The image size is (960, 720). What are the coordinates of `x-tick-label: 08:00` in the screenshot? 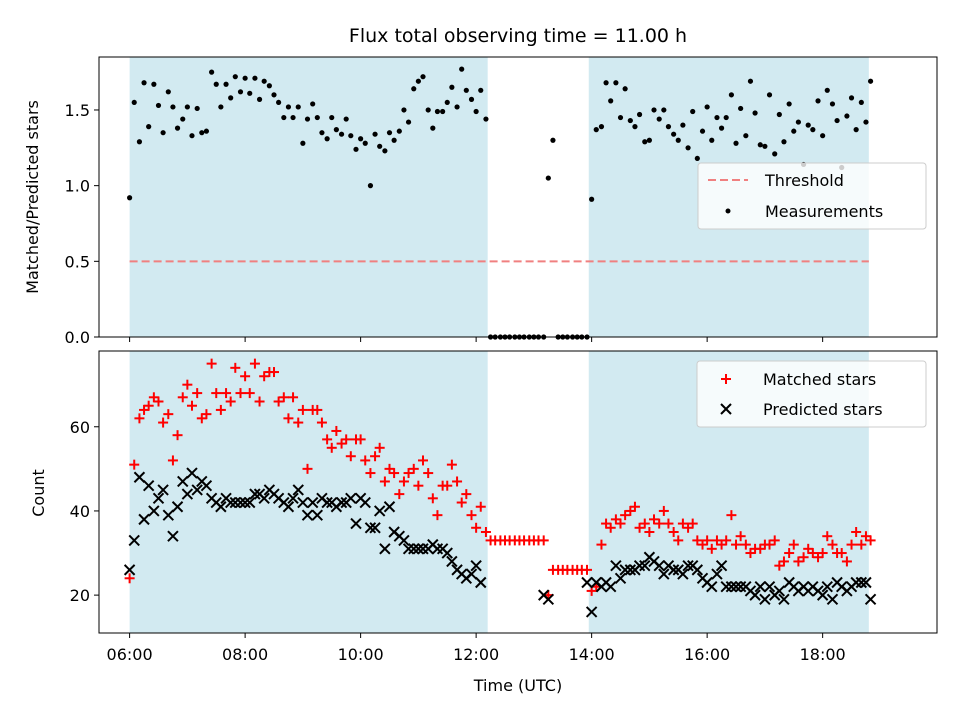 It's located at (245, 654).